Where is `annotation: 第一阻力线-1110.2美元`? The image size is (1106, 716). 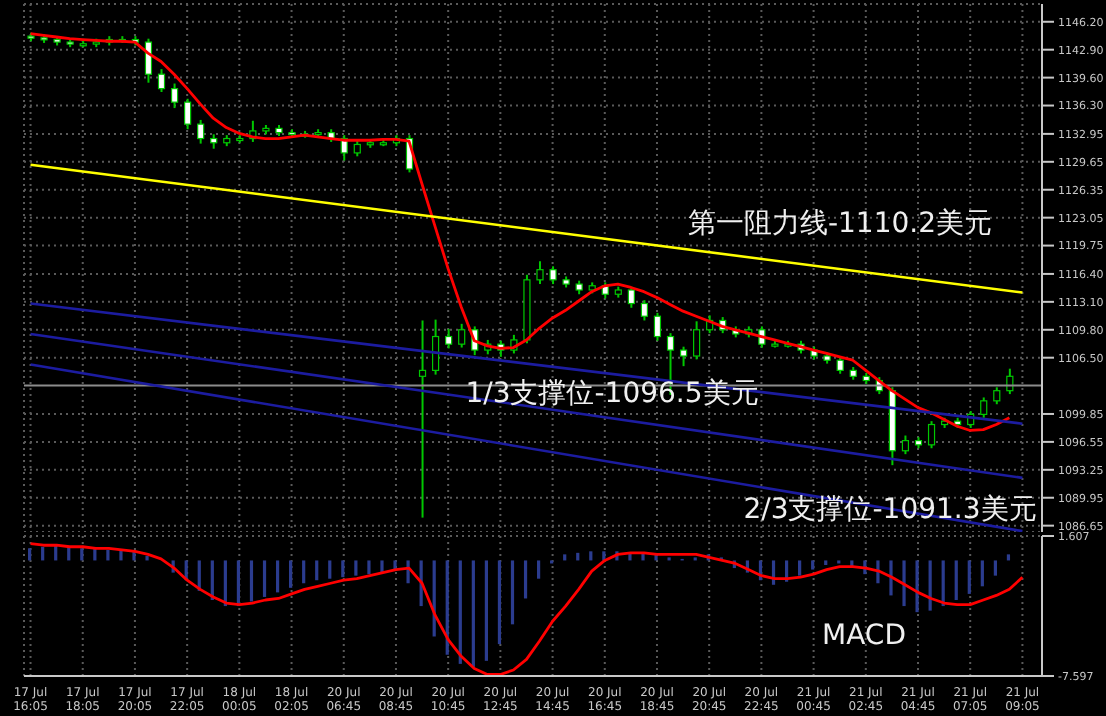 annotation: 第一阻力线-1110.2美元 is located at coordinates (840, 224).